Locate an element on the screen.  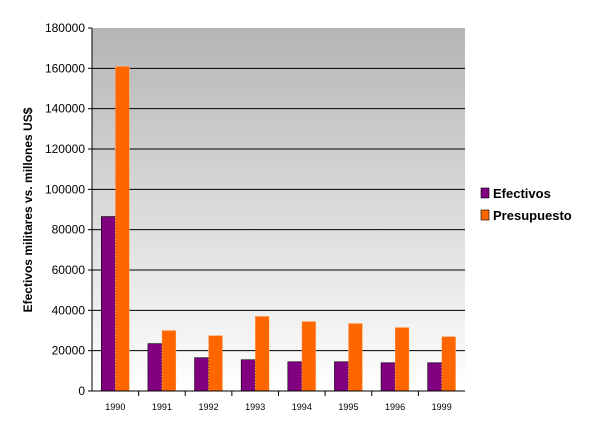
x-tick-label: 1996 is located at coordinates (395, 407).